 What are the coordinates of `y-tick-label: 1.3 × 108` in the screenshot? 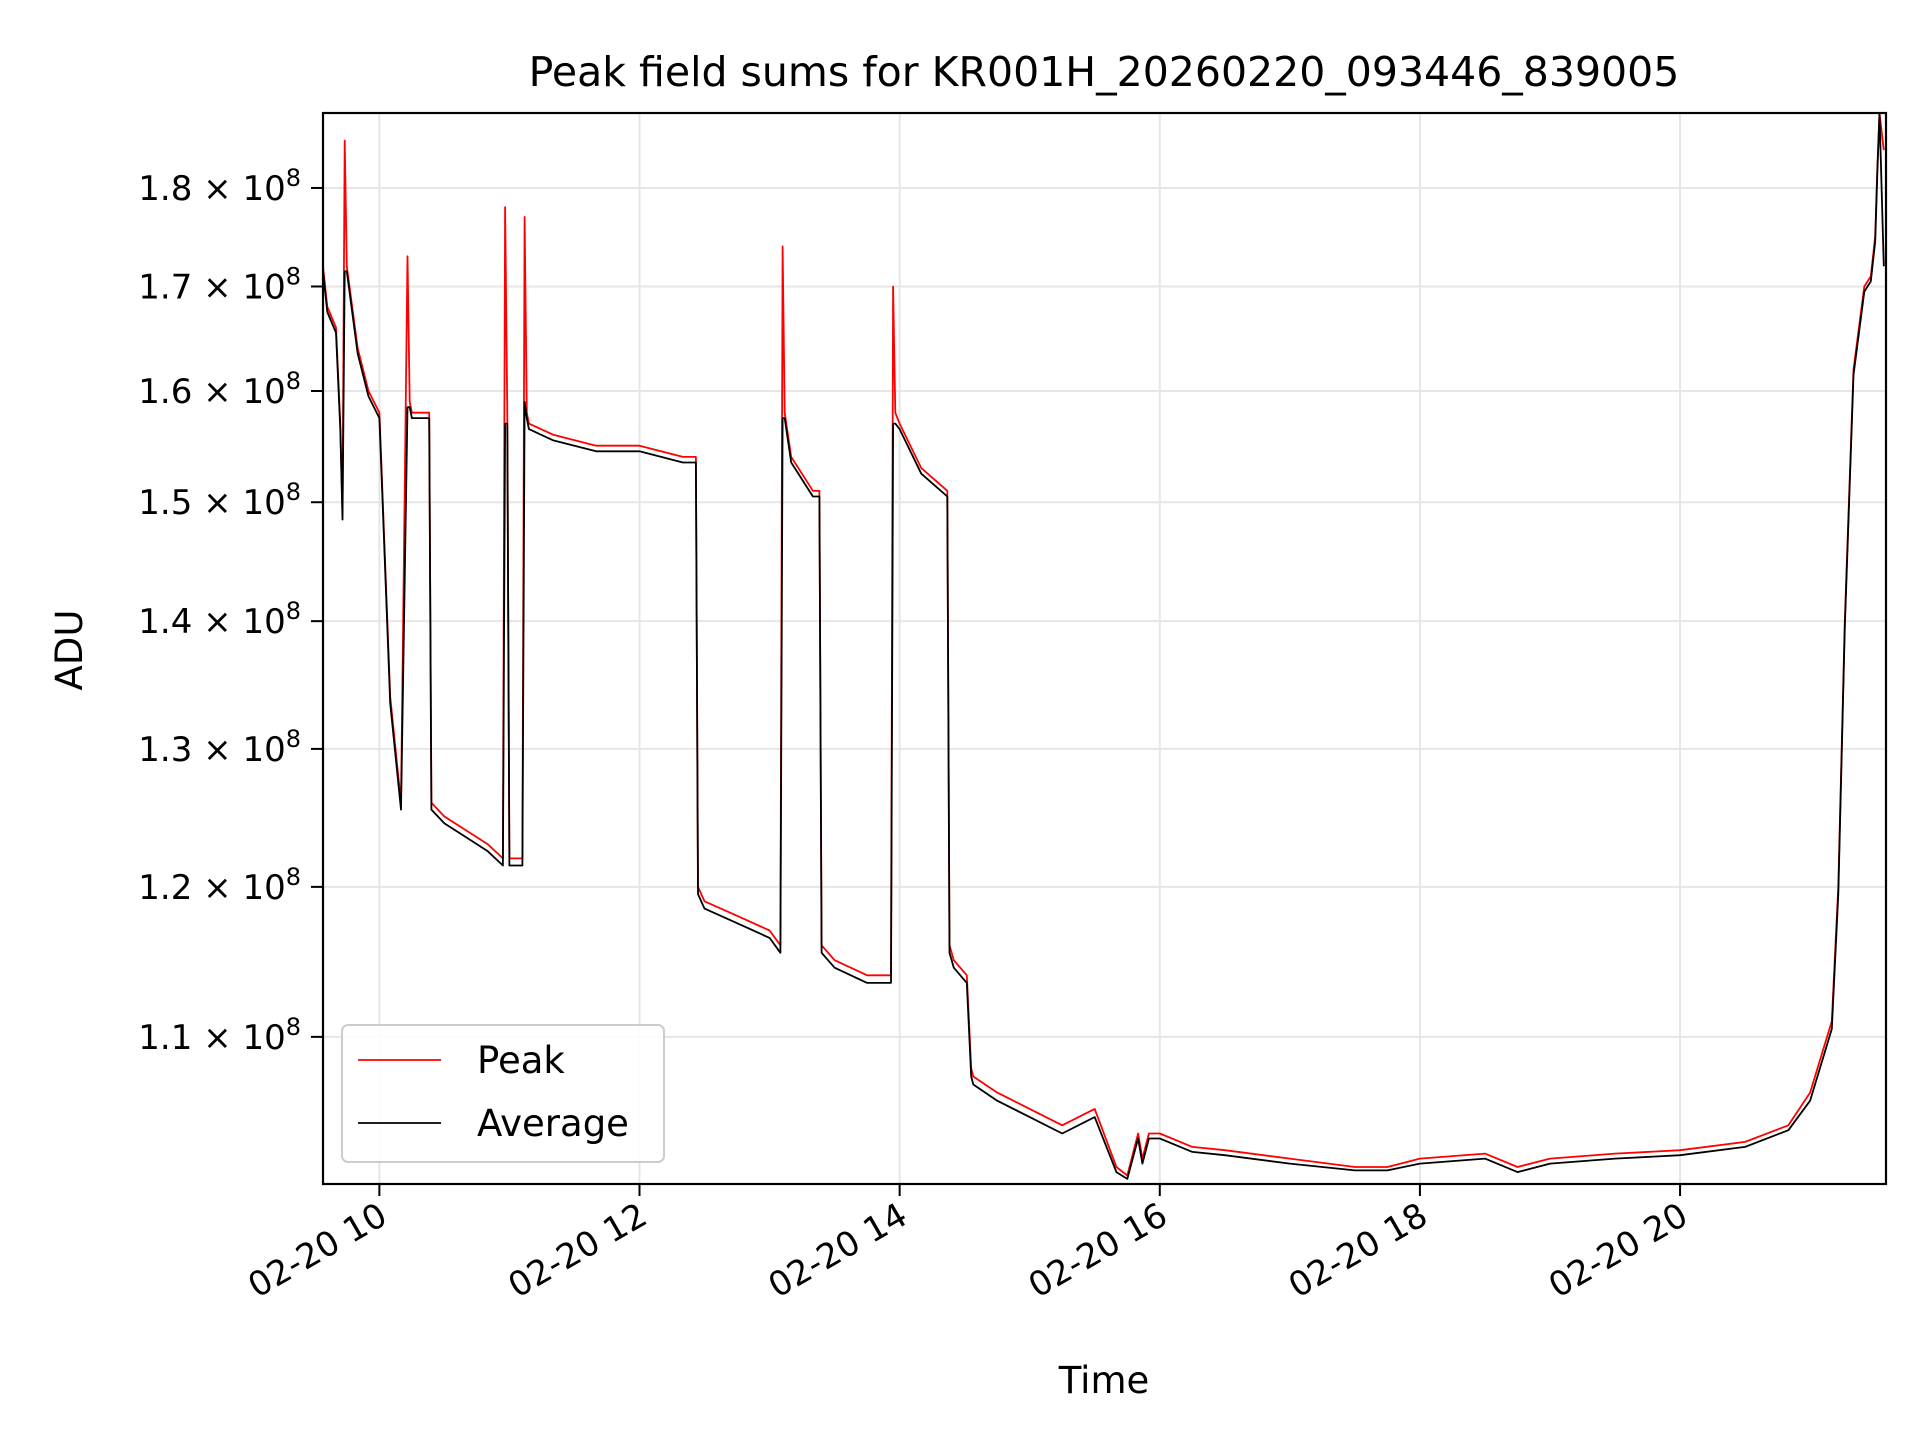 It's located at (219, 747).